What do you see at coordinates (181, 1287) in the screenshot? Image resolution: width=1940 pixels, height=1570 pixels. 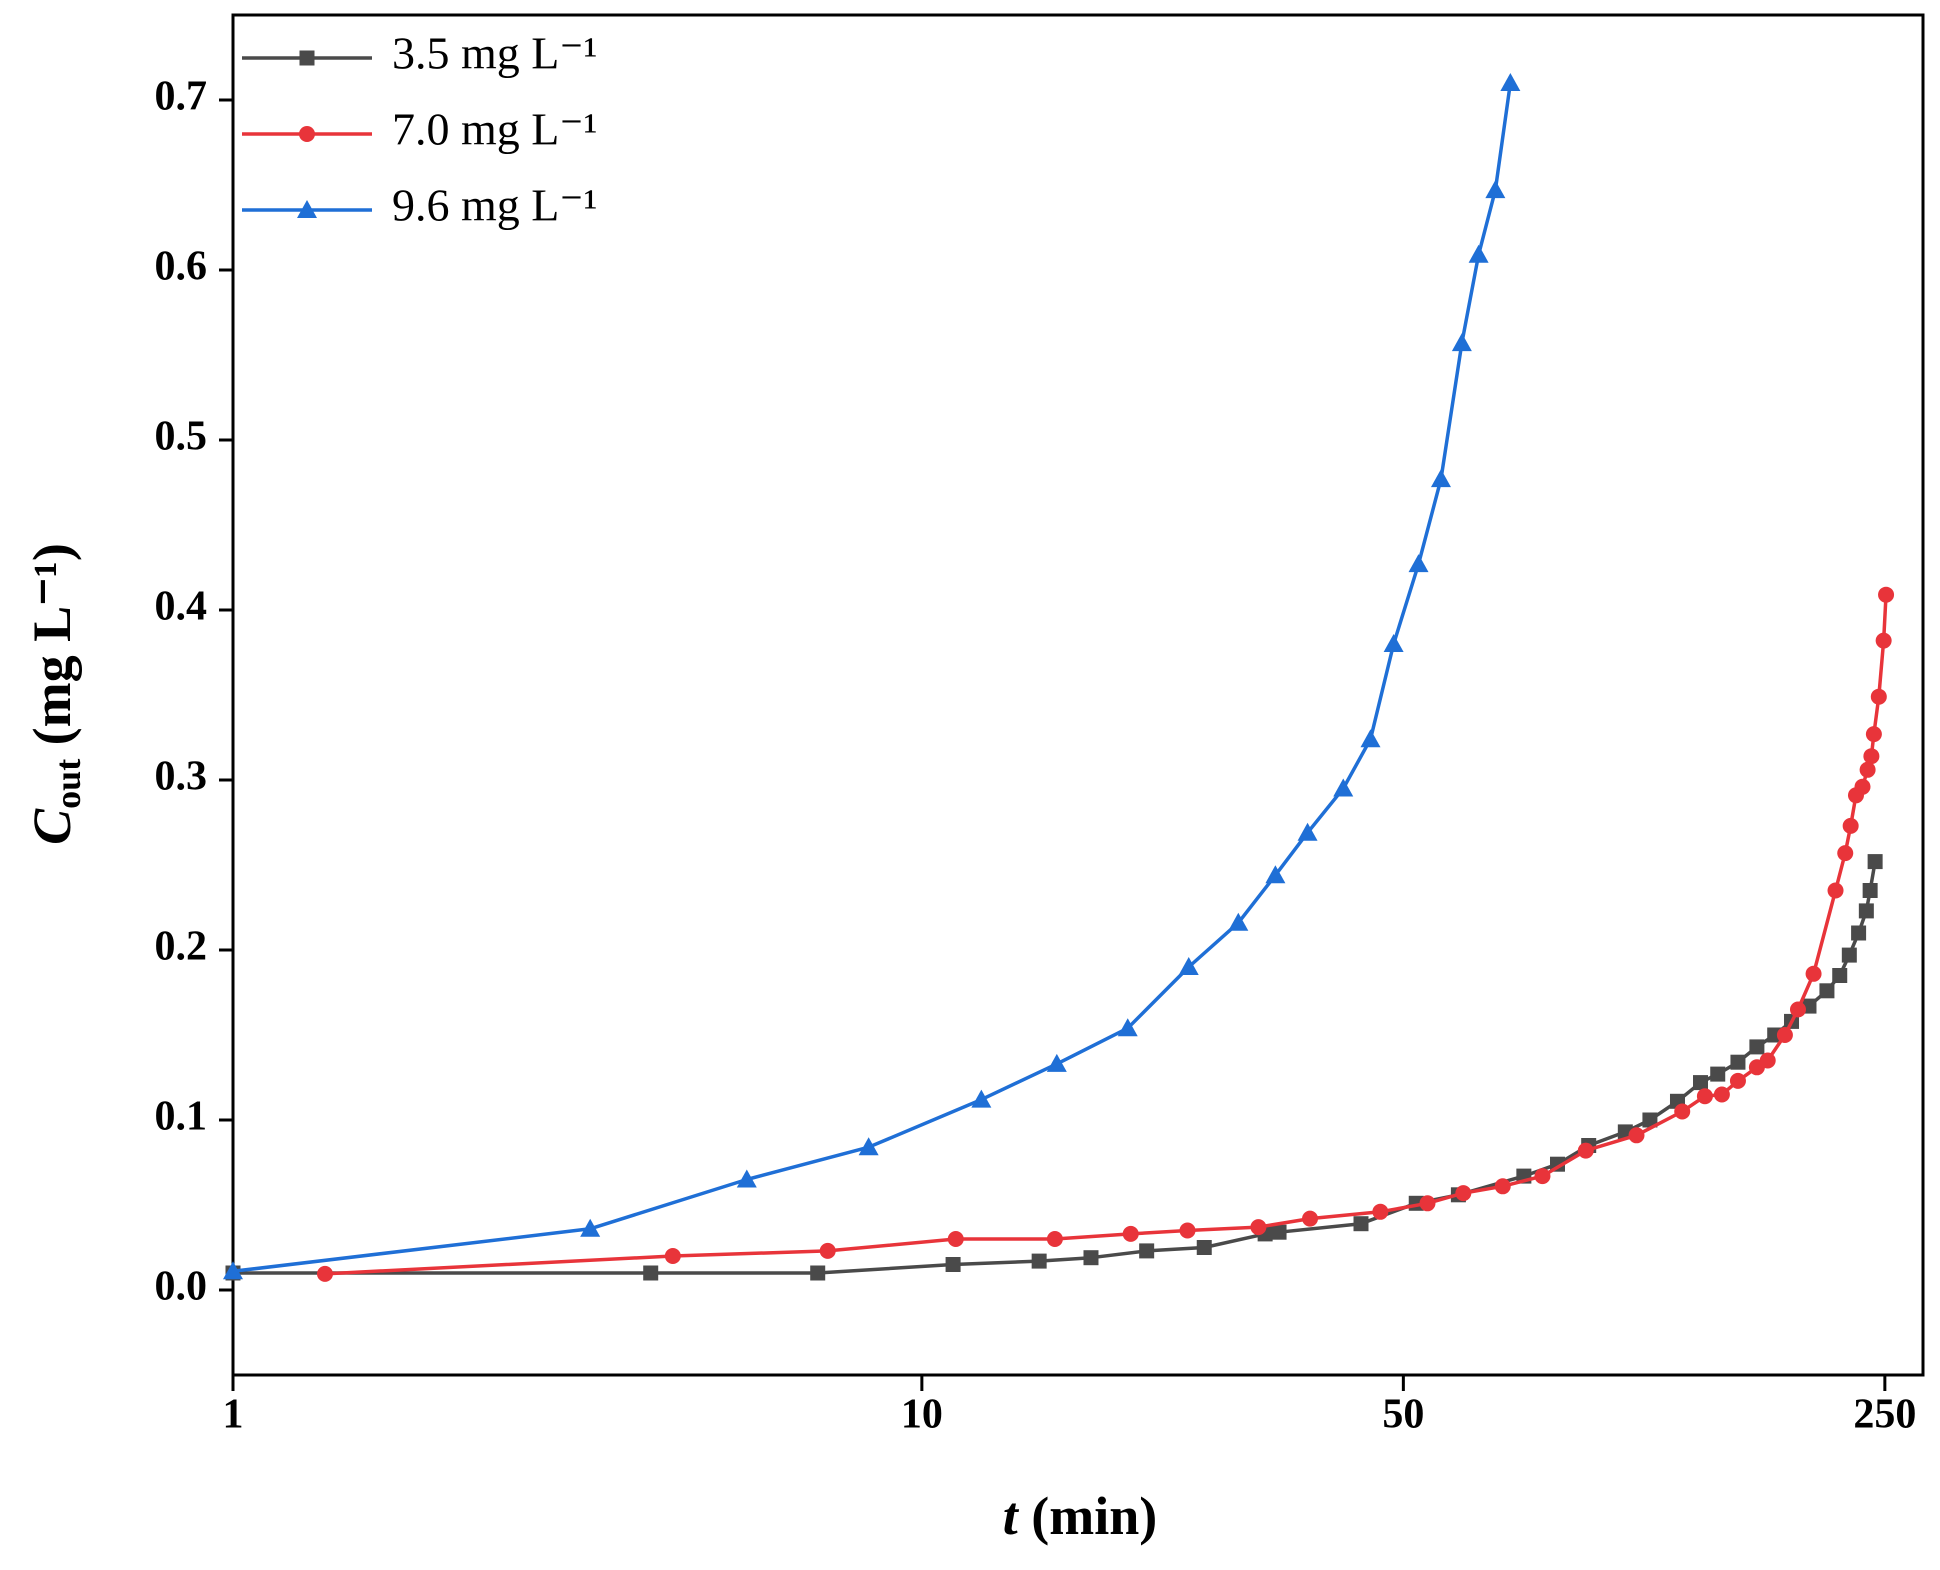 I see `y-tick-label: 0.0` at bounding box center [181, 1287].